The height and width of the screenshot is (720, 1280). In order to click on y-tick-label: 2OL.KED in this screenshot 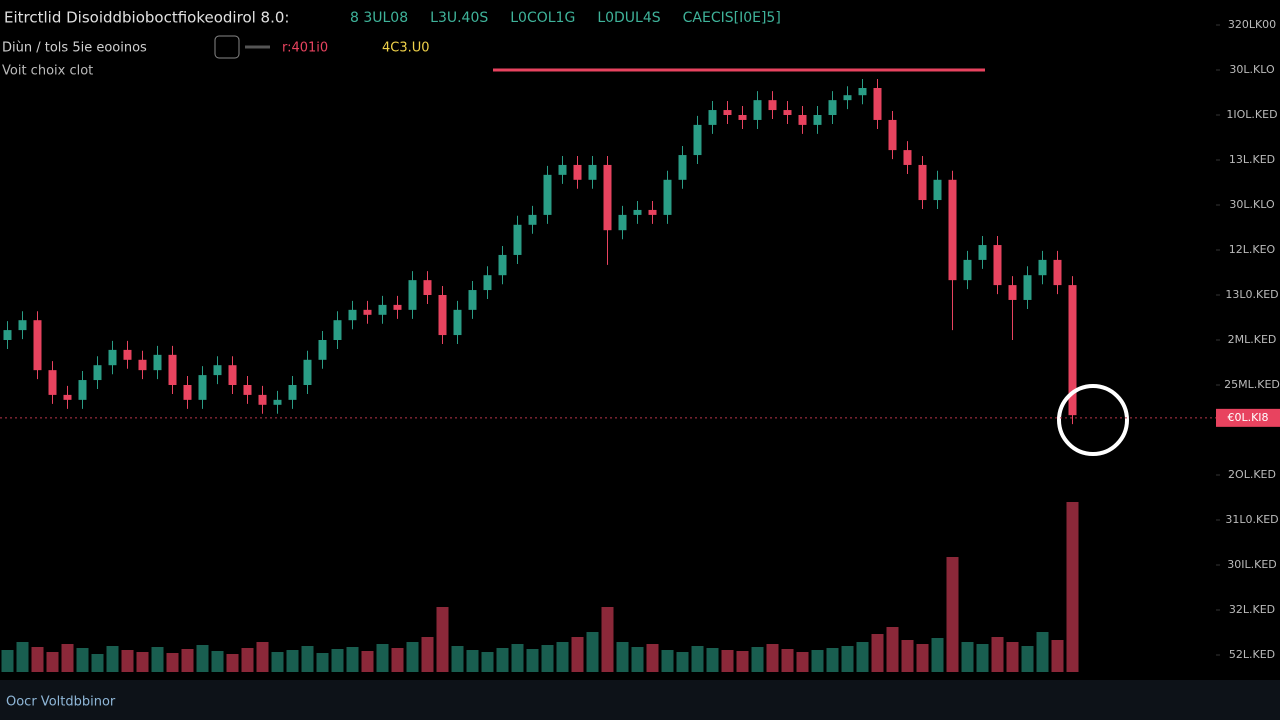, I will do `click(1252, 474)`.